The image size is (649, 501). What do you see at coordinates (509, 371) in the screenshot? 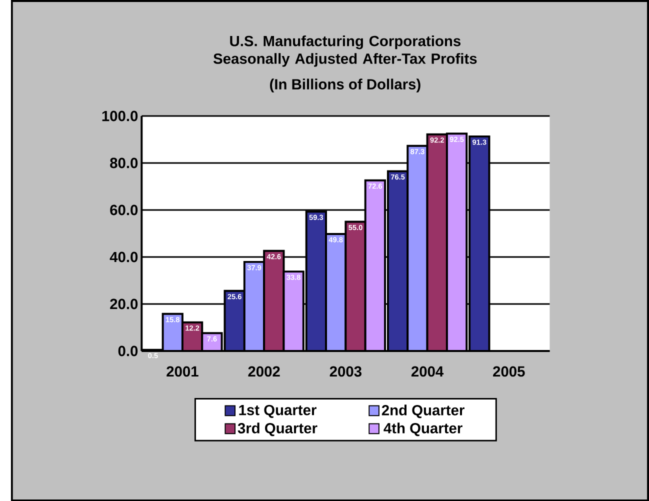
I see `x-tick-label: 2005` at bounding box center [509, 371].